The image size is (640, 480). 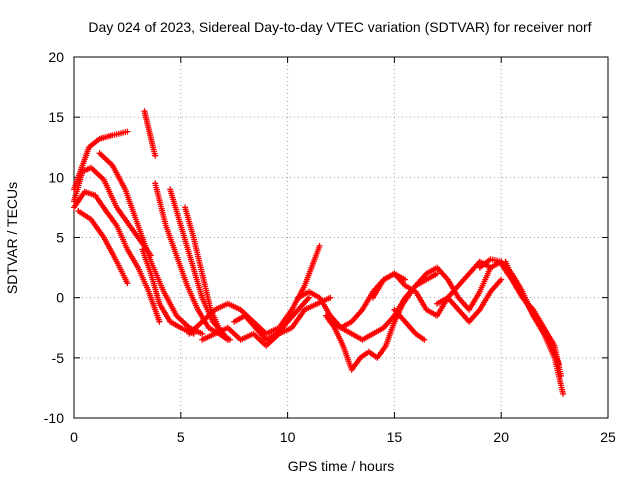 What do you see at coordinates (60, 238) in the screenshot?
I see `y-tick-label: 5` at bounding box center [60, 238].